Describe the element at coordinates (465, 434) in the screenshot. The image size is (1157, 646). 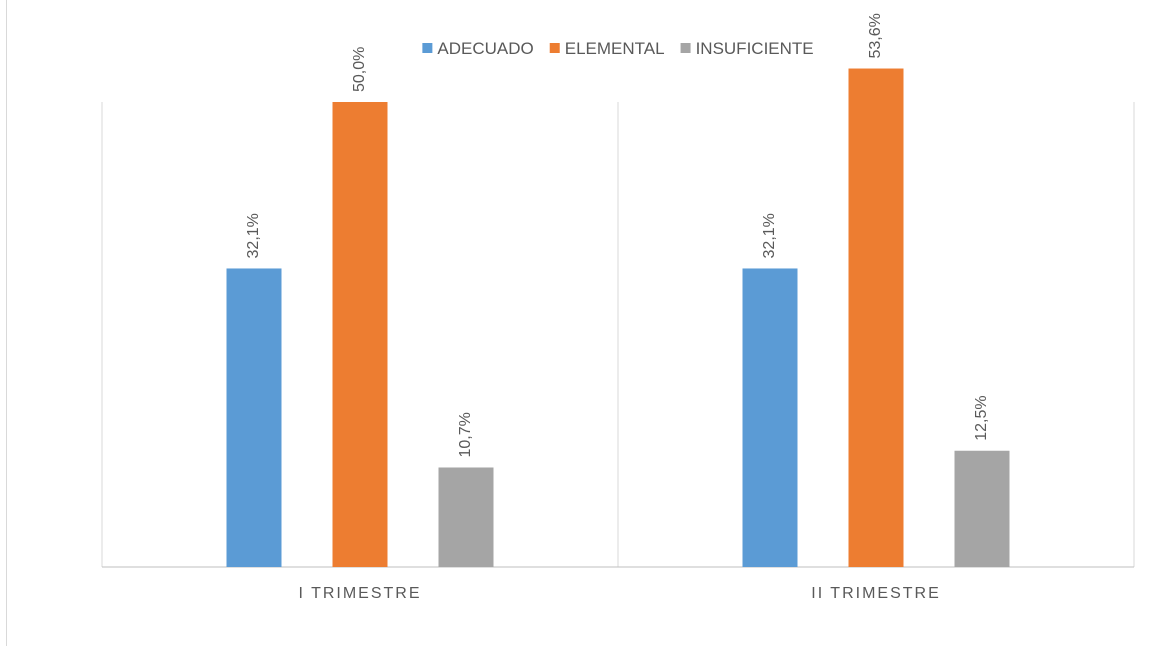
I see `data-label: 10,7%` at that location.